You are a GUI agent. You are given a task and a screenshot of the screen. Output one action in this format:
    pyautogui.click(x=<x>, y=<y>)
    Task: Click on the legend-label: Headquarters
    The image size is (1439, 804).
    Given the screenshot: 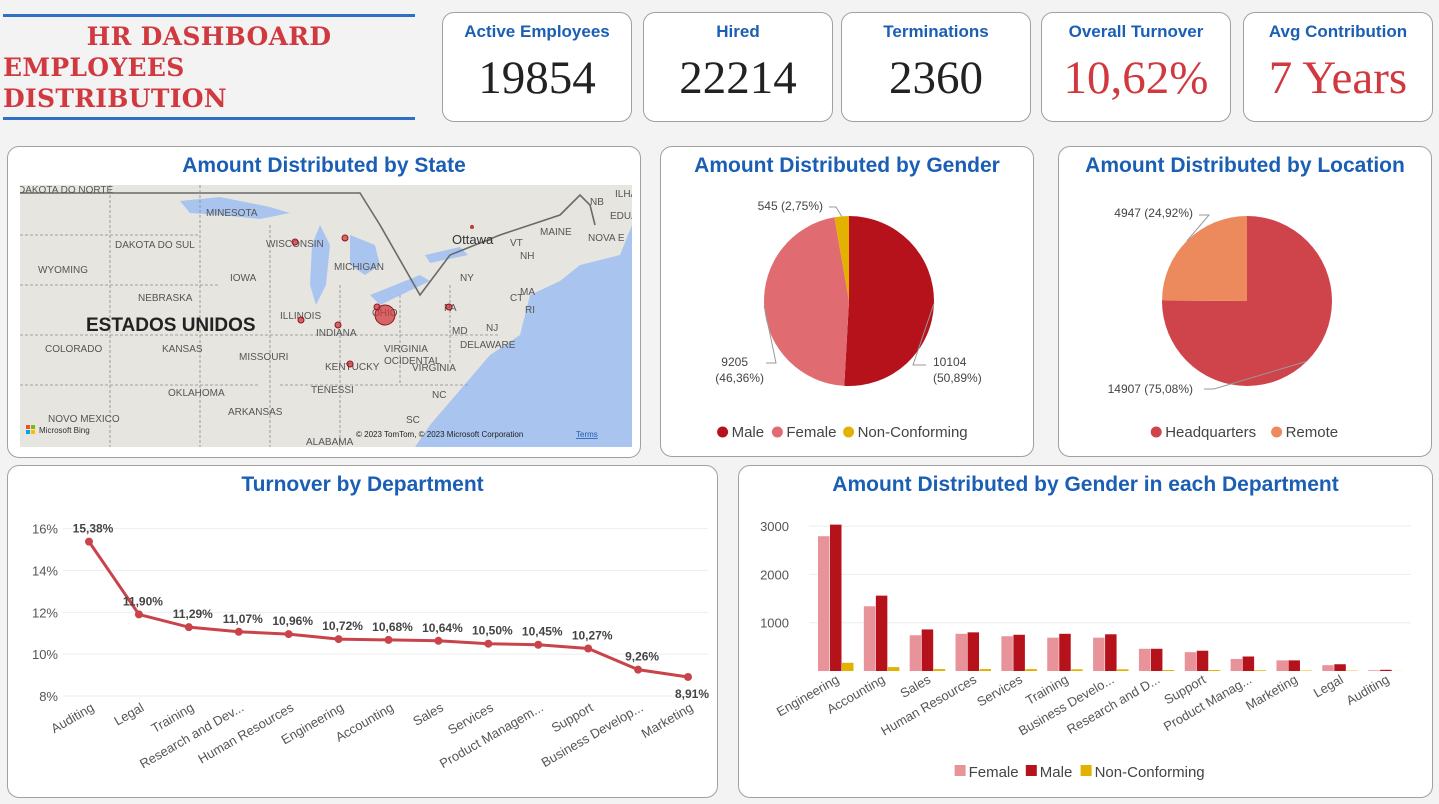 What is the action you would take?
    pyautogui.click(x=1210, y=432)
    